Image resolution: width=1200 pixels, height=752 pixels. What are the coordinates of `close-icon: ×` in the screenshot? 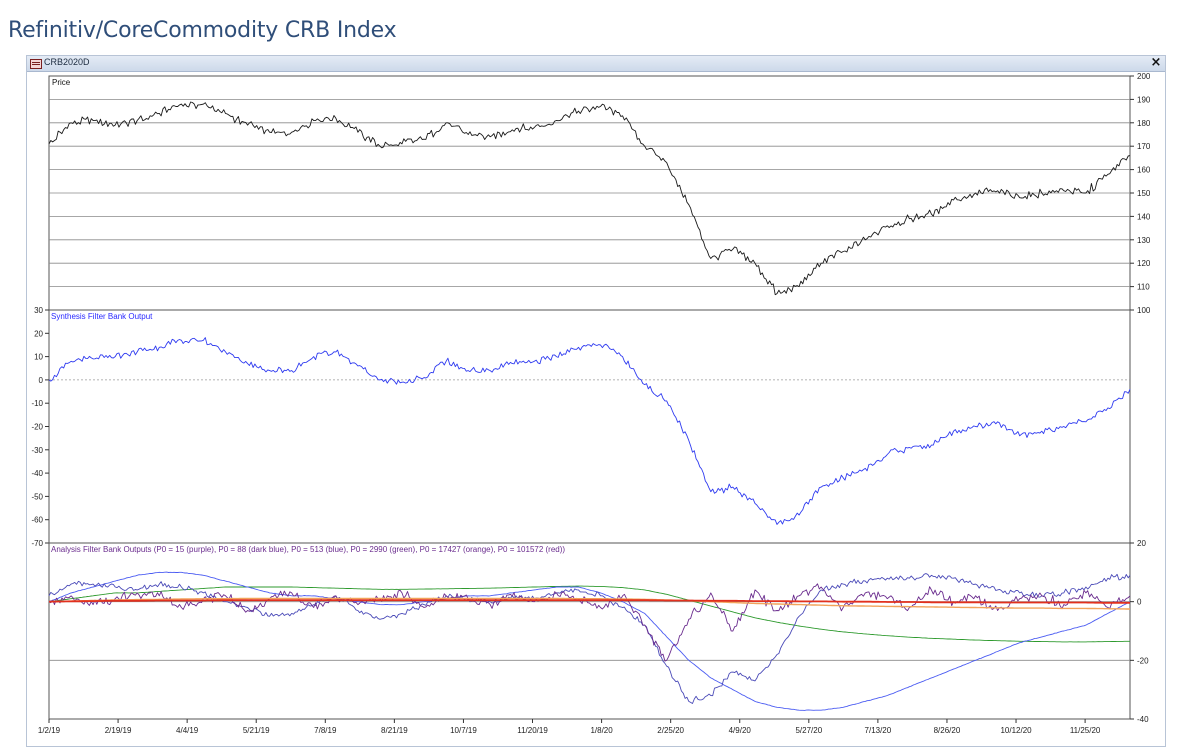 It's located at (1156, 62).